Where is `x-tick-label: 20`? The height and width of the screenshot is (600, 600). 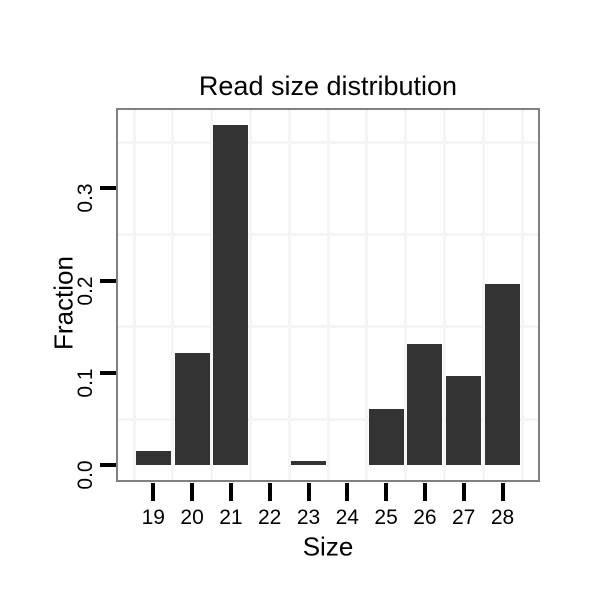 x-tick-label: 20 is located at coordinates (192, 517).